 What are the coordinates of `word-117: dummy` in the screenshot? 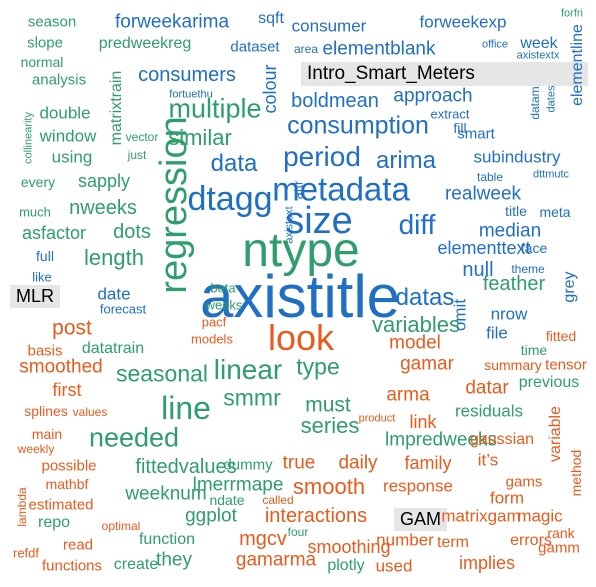 It's located at (248, 465).